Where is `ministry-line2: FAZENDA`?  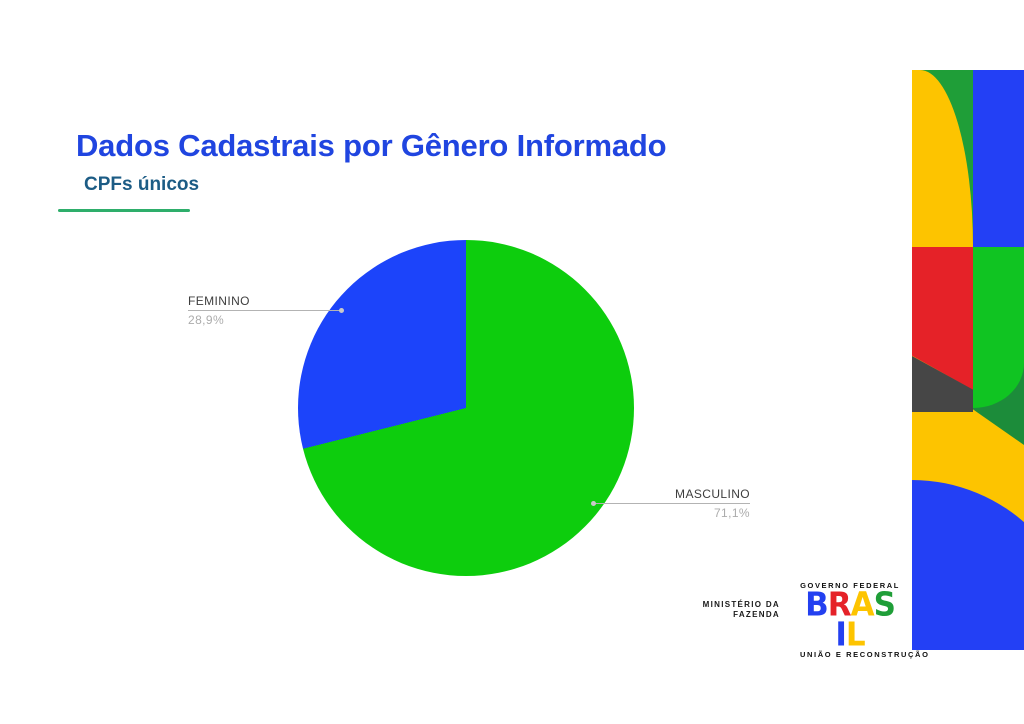
ministry-line2: FAZENDA is located at coordinates (756, 614).